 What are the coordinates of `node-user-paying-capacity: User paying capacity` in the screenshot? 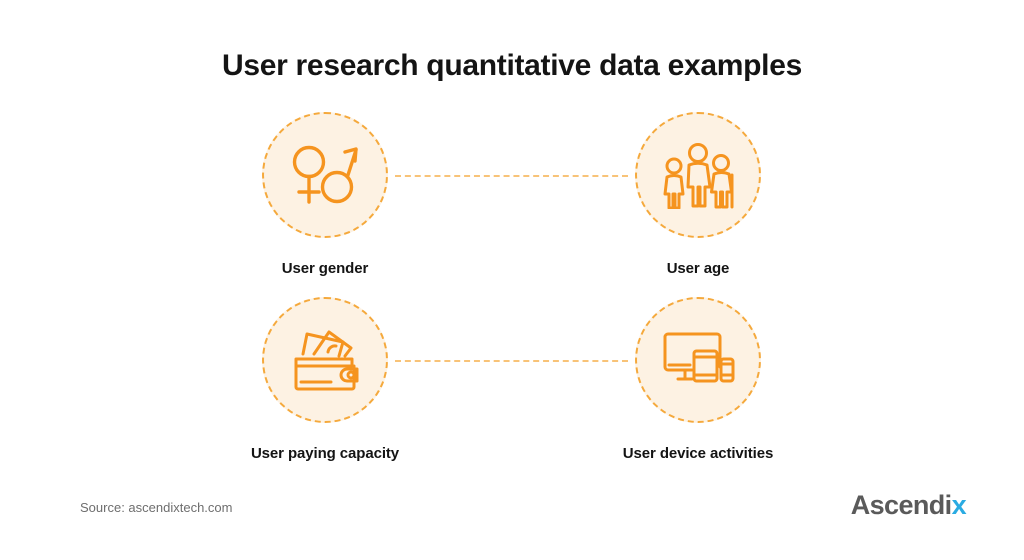 It's located at (325, 379).